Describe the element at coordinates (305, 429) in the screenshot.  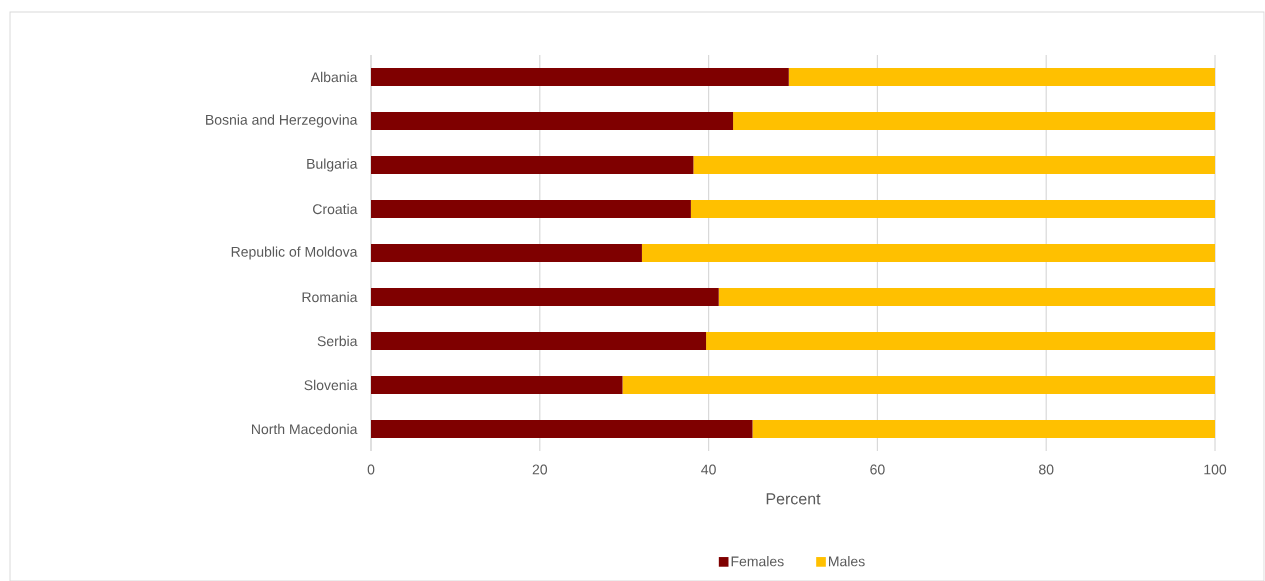
I see `y-tick-label: North Macedonia` at that location.